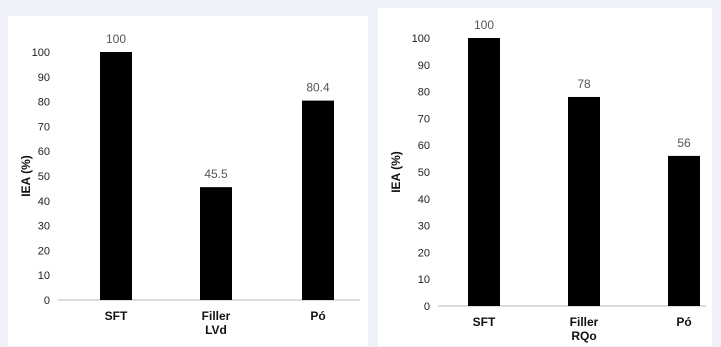 Image resolution: width=721 pixels, height=347 pixels. I want to click on x-category-label-2: Filler LVd, so click(216, 323).